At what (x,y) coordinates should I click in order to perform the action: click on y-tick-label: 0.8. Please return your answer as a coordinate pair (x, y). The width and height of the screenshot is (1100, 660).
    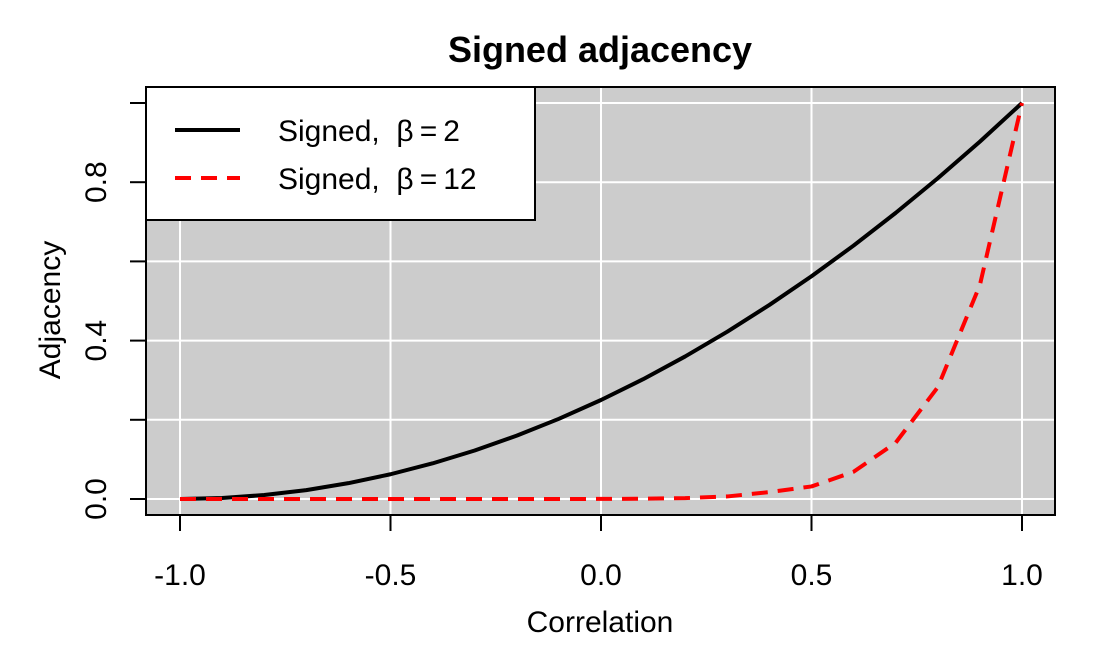
    Looking at the image, I should click on (96, 182).